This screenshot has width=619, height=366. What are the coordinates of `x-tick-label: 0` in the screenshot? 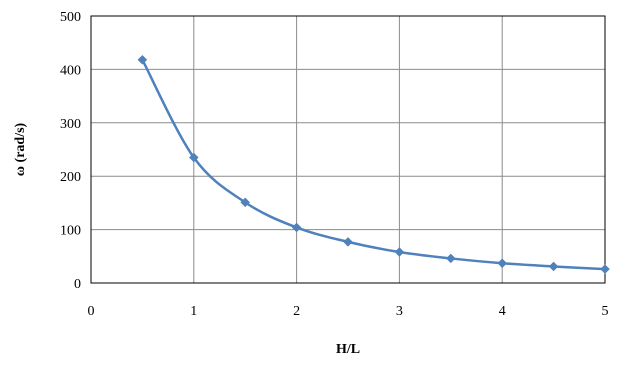 It's located at (91, 311).